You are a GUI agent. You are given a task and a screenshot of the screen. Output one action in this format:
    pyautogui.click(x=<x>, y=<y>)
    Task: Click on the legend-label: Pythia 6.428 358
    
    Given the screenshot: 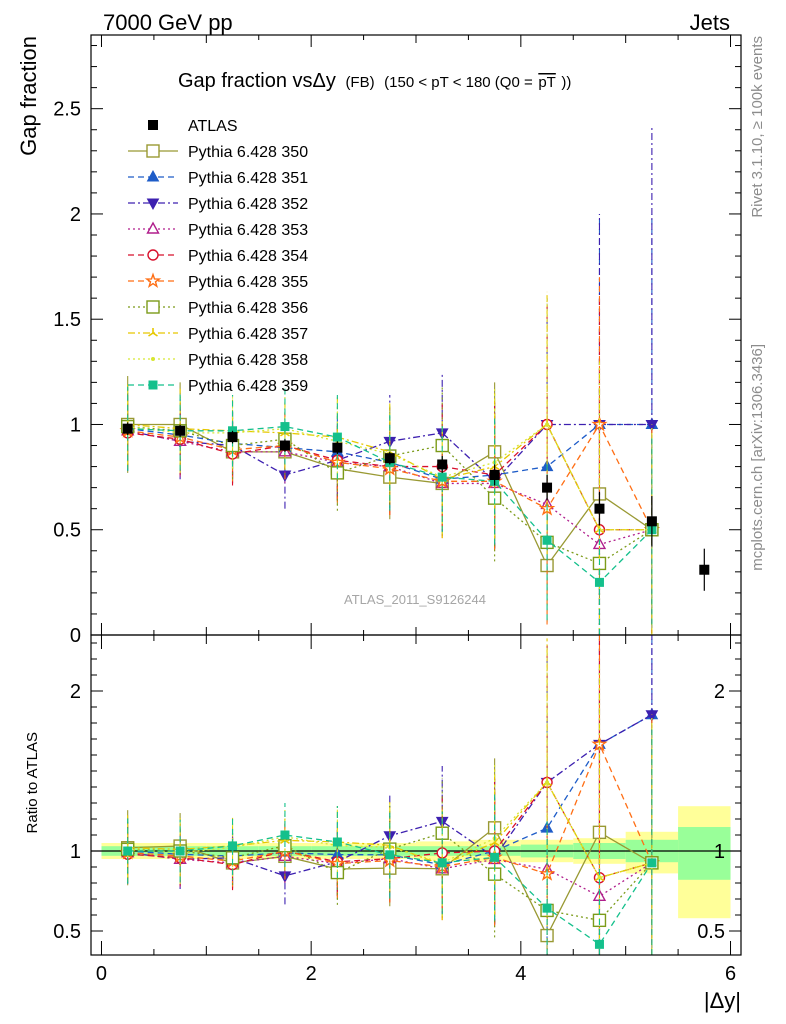 What is the action you would take?
    pyautogui.click(x=248, y=360)
    